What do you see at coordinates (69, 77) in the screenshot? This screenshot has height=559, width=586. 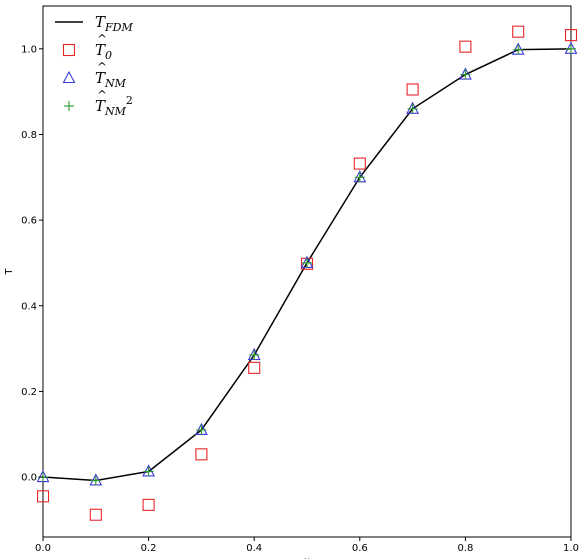 I see `legend-triangle-swatch` at bounding box center [69, 77].